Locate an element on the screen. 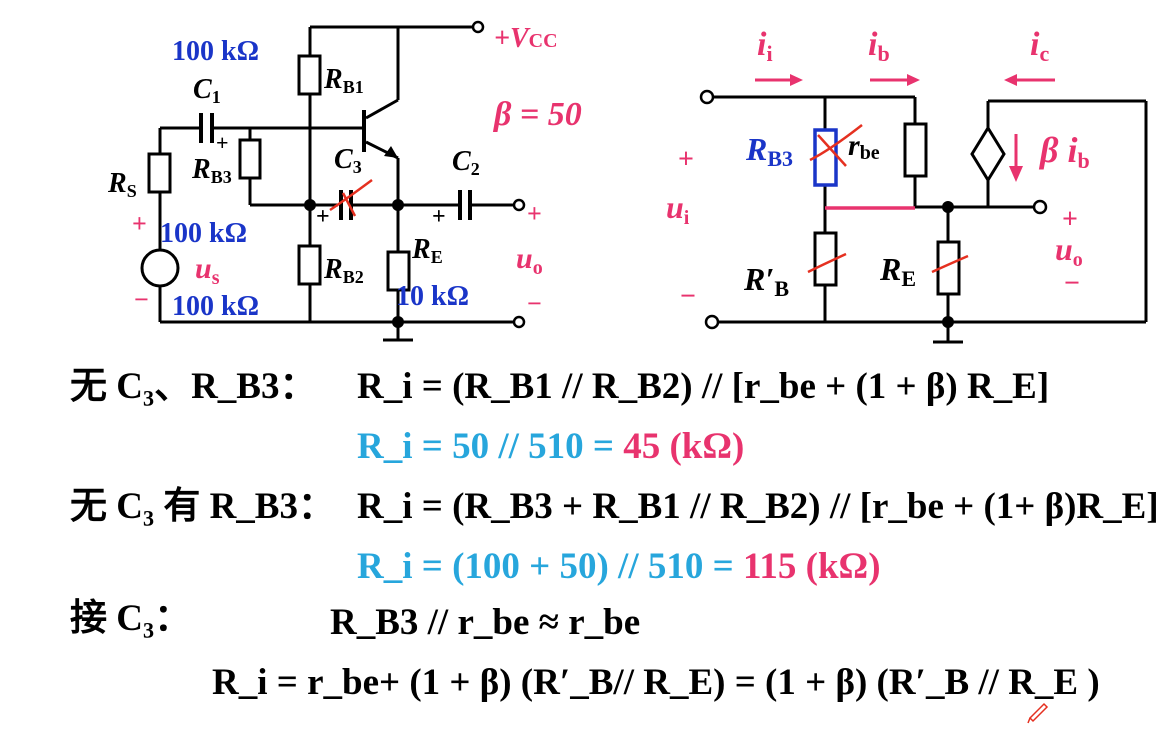  rb2-label: R is located at coordinates (333, 269).